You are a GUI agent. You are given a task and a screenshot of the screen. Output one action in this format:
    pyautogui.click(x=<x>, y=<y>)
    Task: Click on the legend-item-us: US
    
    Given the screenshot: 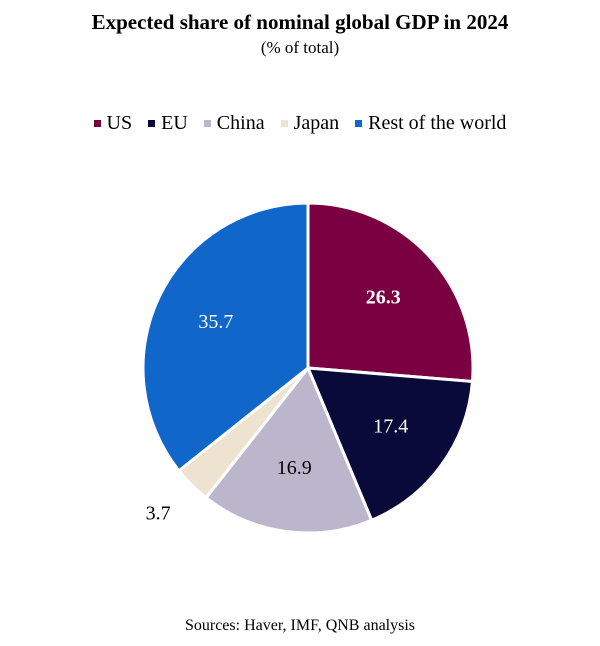 What is the action you would take?
    pyautogui.click(x=113, y=123)
    